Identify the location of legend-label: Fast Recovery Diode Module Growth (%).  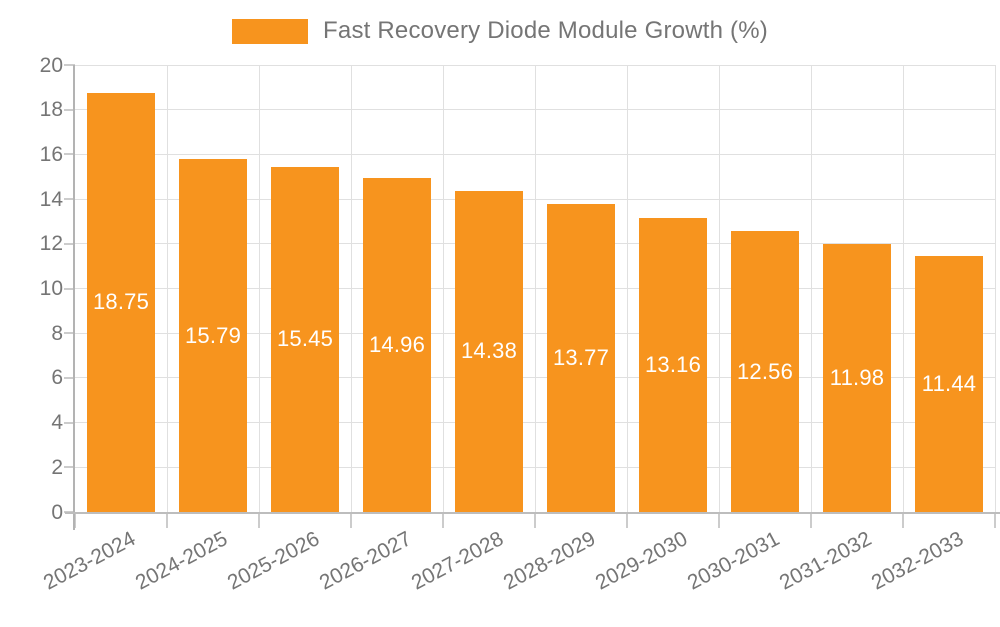
(545, 30).